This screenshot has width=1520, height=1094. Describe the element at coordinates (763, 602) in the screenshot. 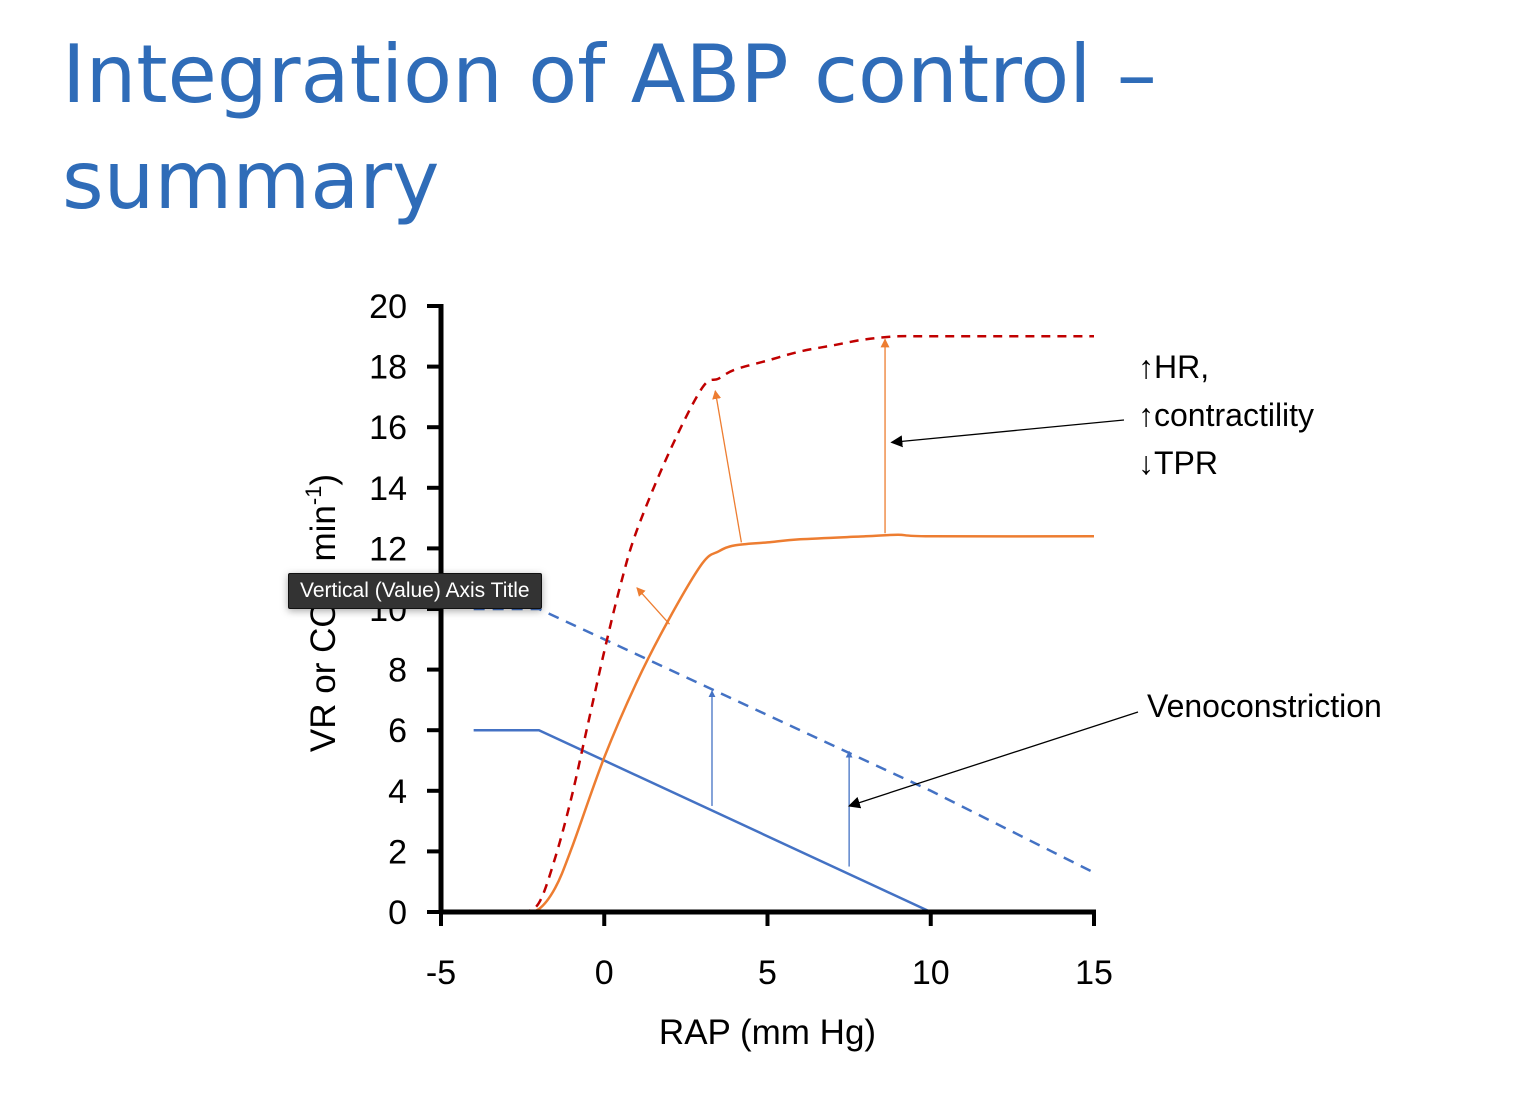

I see `arrow-layer` at that location.